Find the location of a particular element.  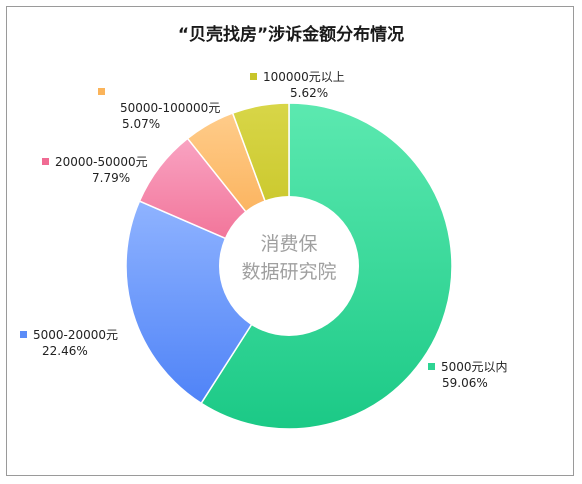

slice-label-5000-under: 5000元以内 59.06% is located at coordinates (468, 375).